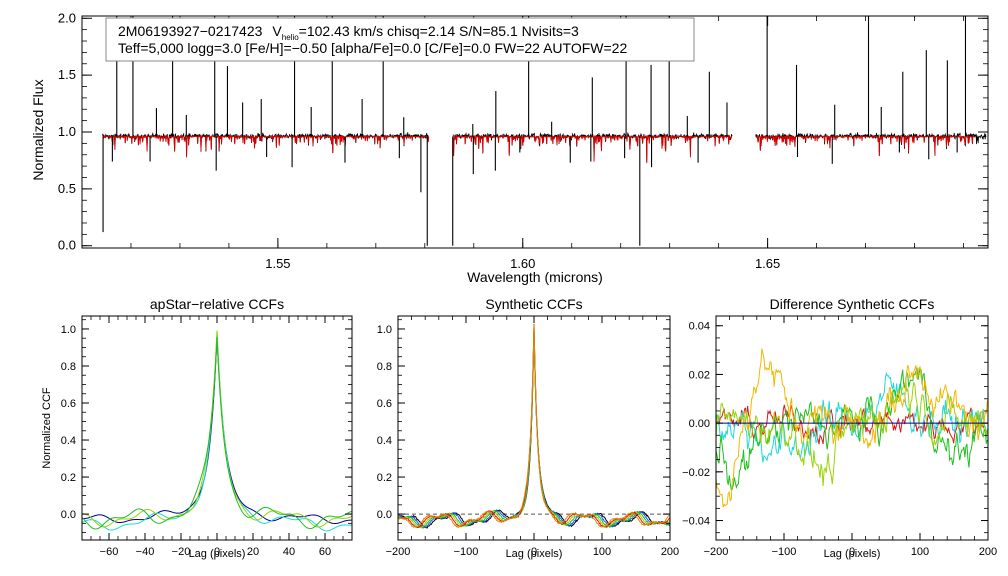 This screenshot has width=1008, height=576. Describe the element at coordinates (109, 552) in the screenshot. I see `x-tick-label: −60` at that location.